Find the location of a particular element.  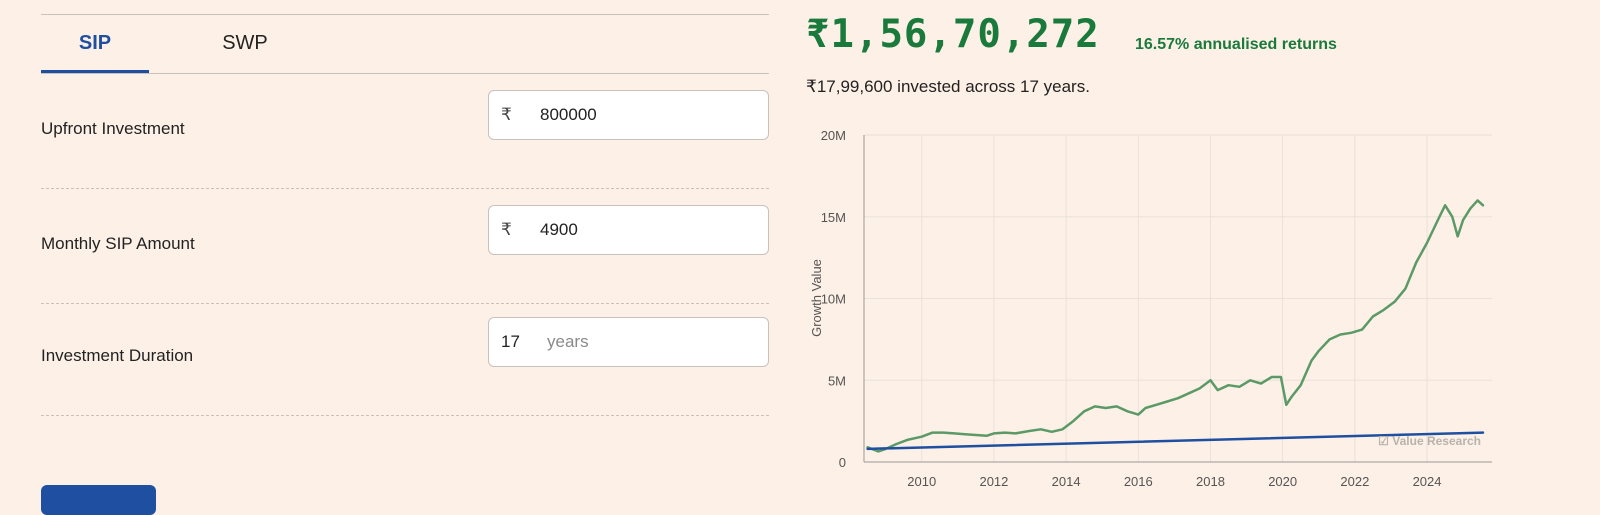

monthly-sip-row: Monthly SIP Amount ₹ 4900 is located at coordinates (405, 246).